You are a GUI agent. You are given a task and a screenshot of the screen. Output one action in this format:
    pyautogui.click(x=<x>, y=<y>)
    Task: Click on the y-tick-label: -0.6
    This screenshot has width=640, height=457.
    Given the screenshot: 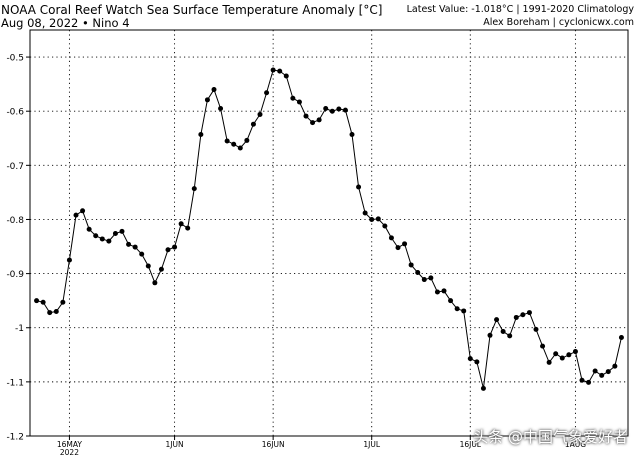 What is the action you would take?
    pyautogui.click(x=15, y=113)
    